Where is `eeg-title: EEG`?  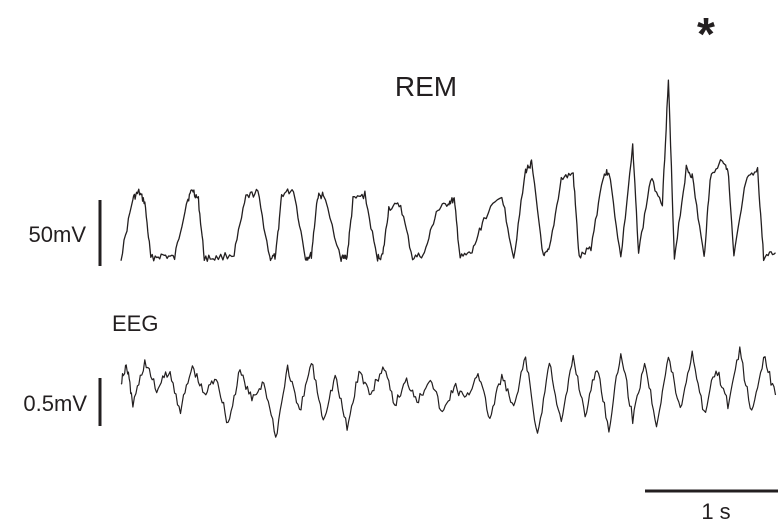 eeg-title: EEG is located at coordinates (135, 323).